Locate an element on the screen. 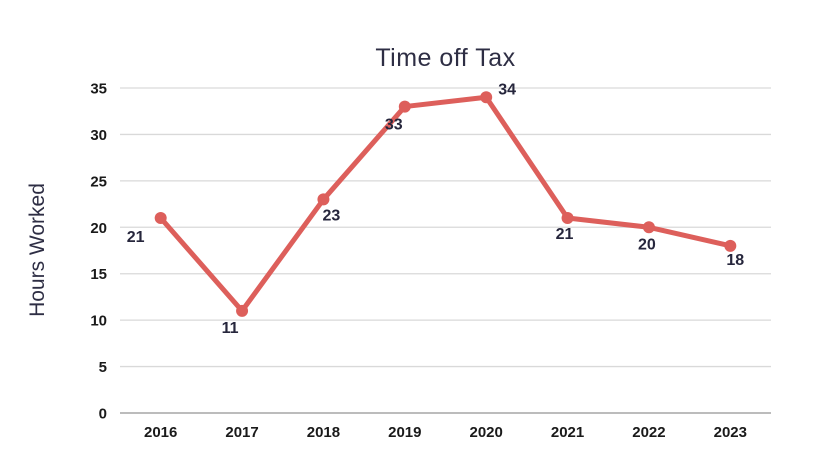  y-tick-label: 15 is located at coordinates (98, 274).